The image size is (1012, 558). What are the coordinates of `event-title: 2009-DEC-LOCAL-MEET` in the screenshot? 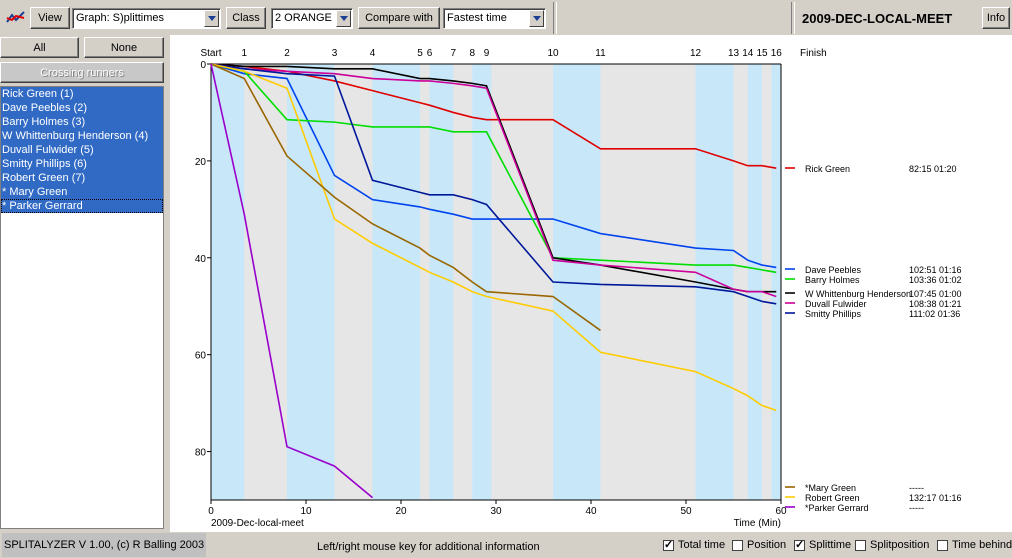 It's located at (877, 18).